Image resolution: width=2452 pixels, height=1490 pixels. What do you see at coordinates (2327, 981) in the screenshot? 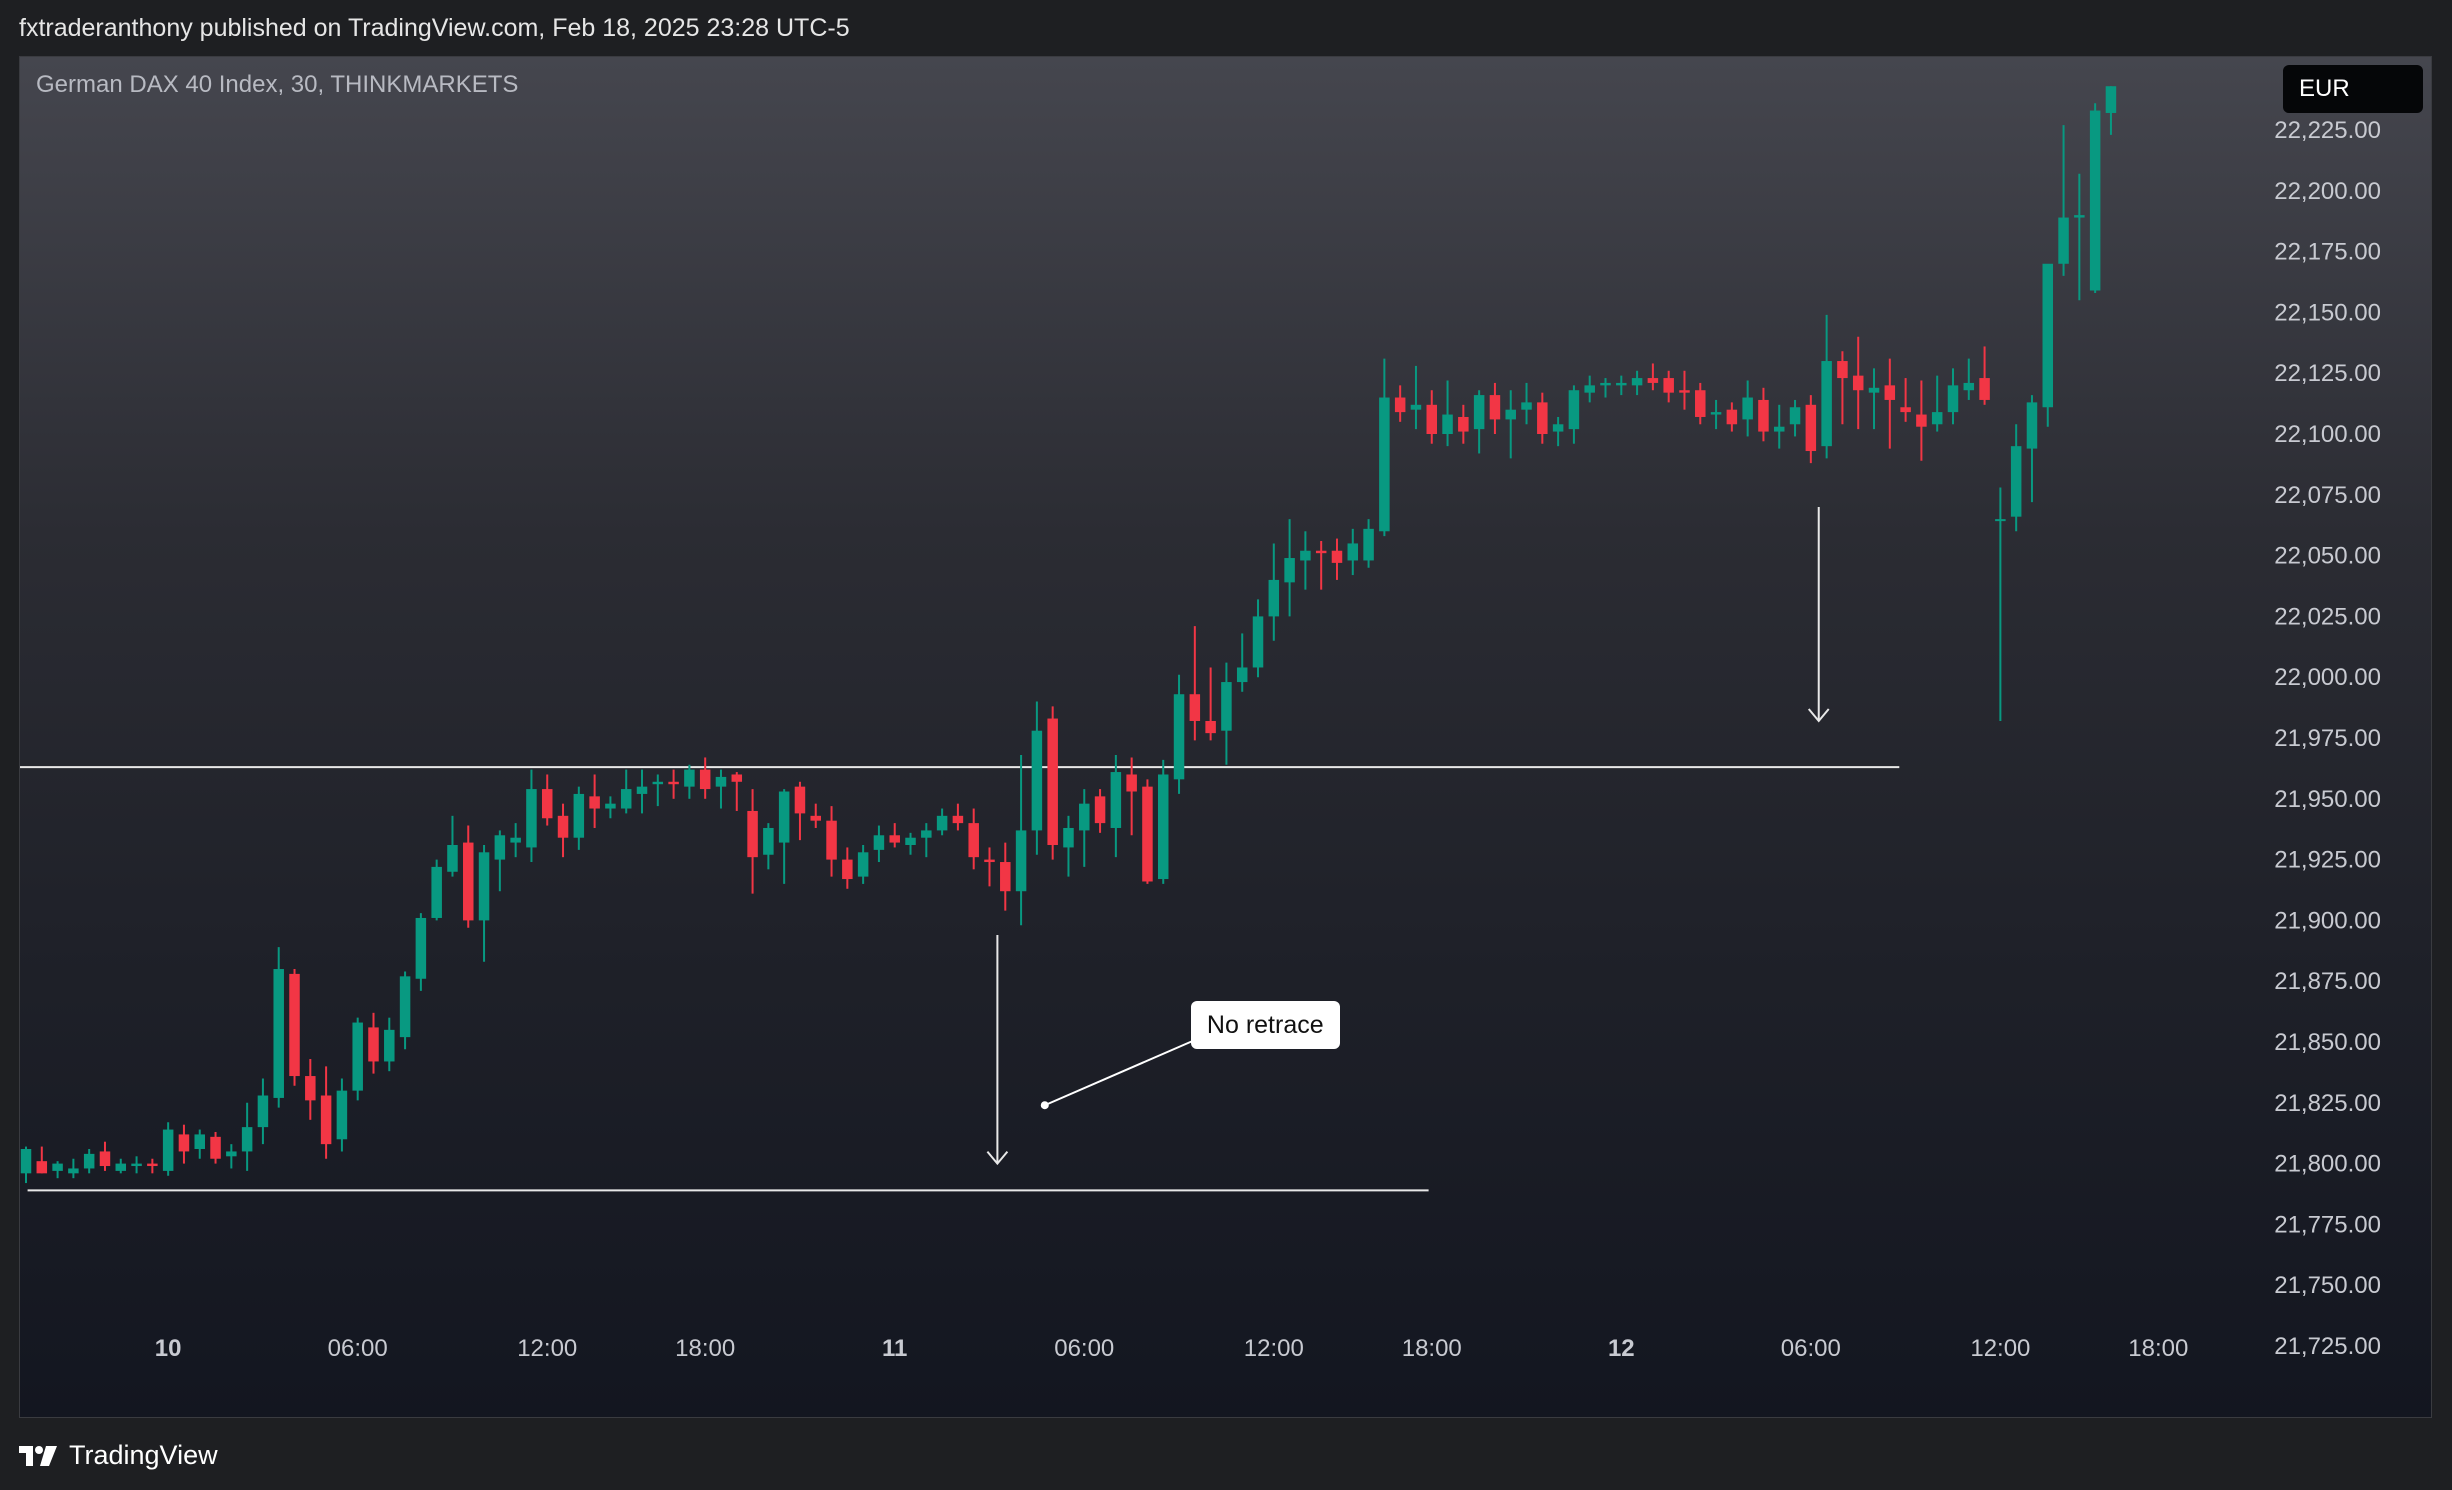
I see `price-axis-label: 21,875.00` at bounding box center [2327, 981].